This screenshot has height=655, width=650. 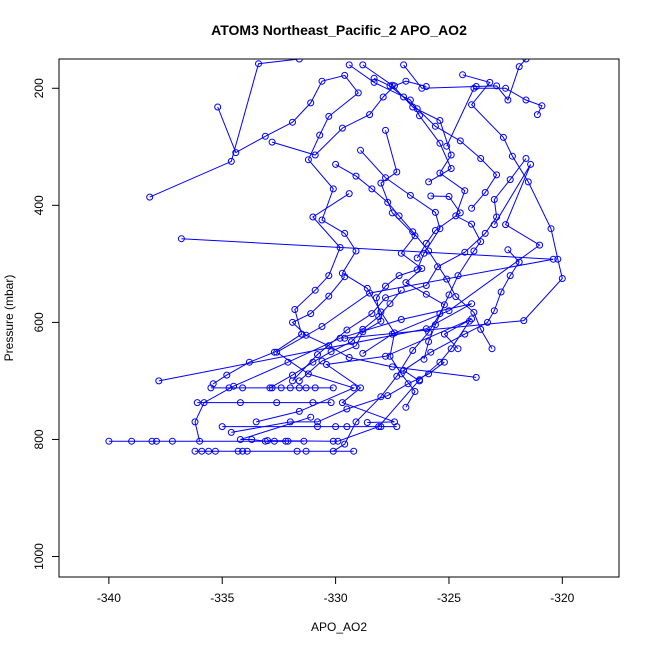 What do you see at coordinates (39, 556) in the screenshot?
I see `y-tick-label: 1000` at bounding box center [39, 556].